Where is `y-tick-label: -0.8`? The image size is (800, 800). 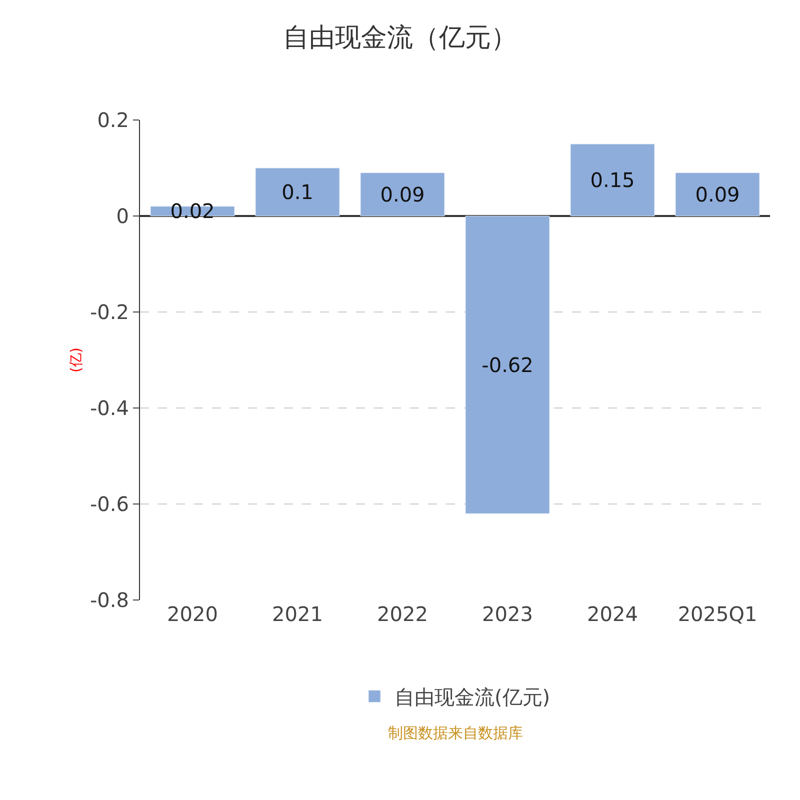
y-tick-label: -0.8 is located at coordinates (109, 600).